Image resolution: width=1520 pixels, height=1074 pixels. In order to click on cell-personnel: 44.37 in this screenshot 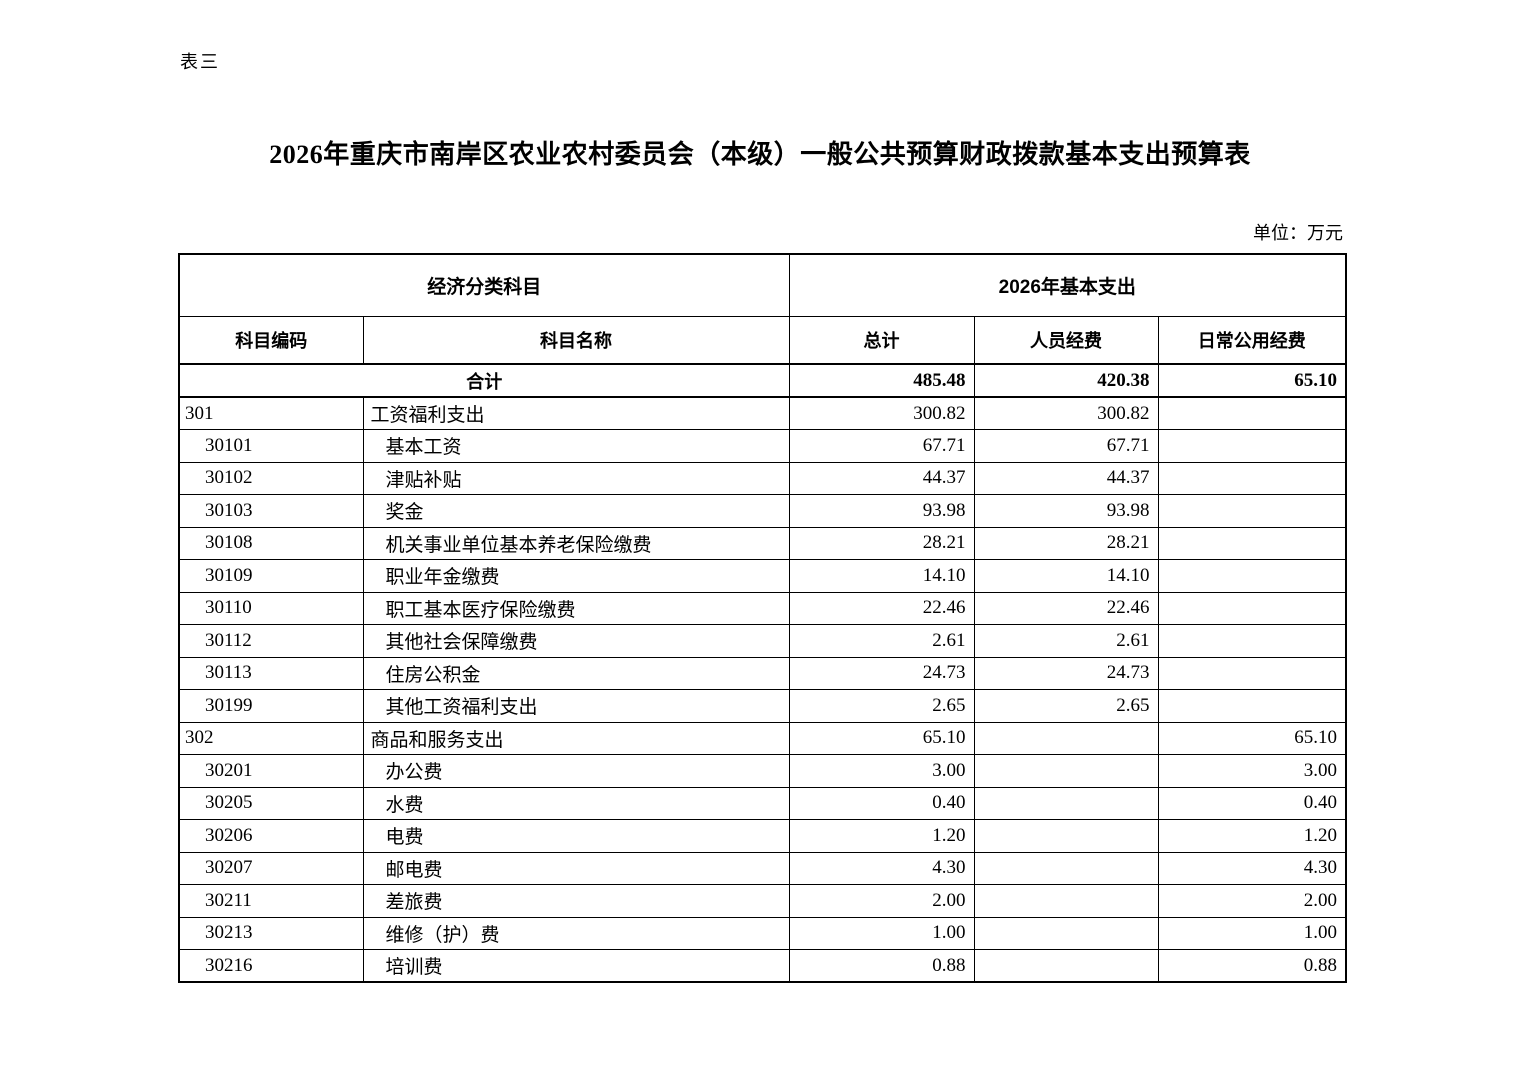, I will do `click(1066, 478)`.